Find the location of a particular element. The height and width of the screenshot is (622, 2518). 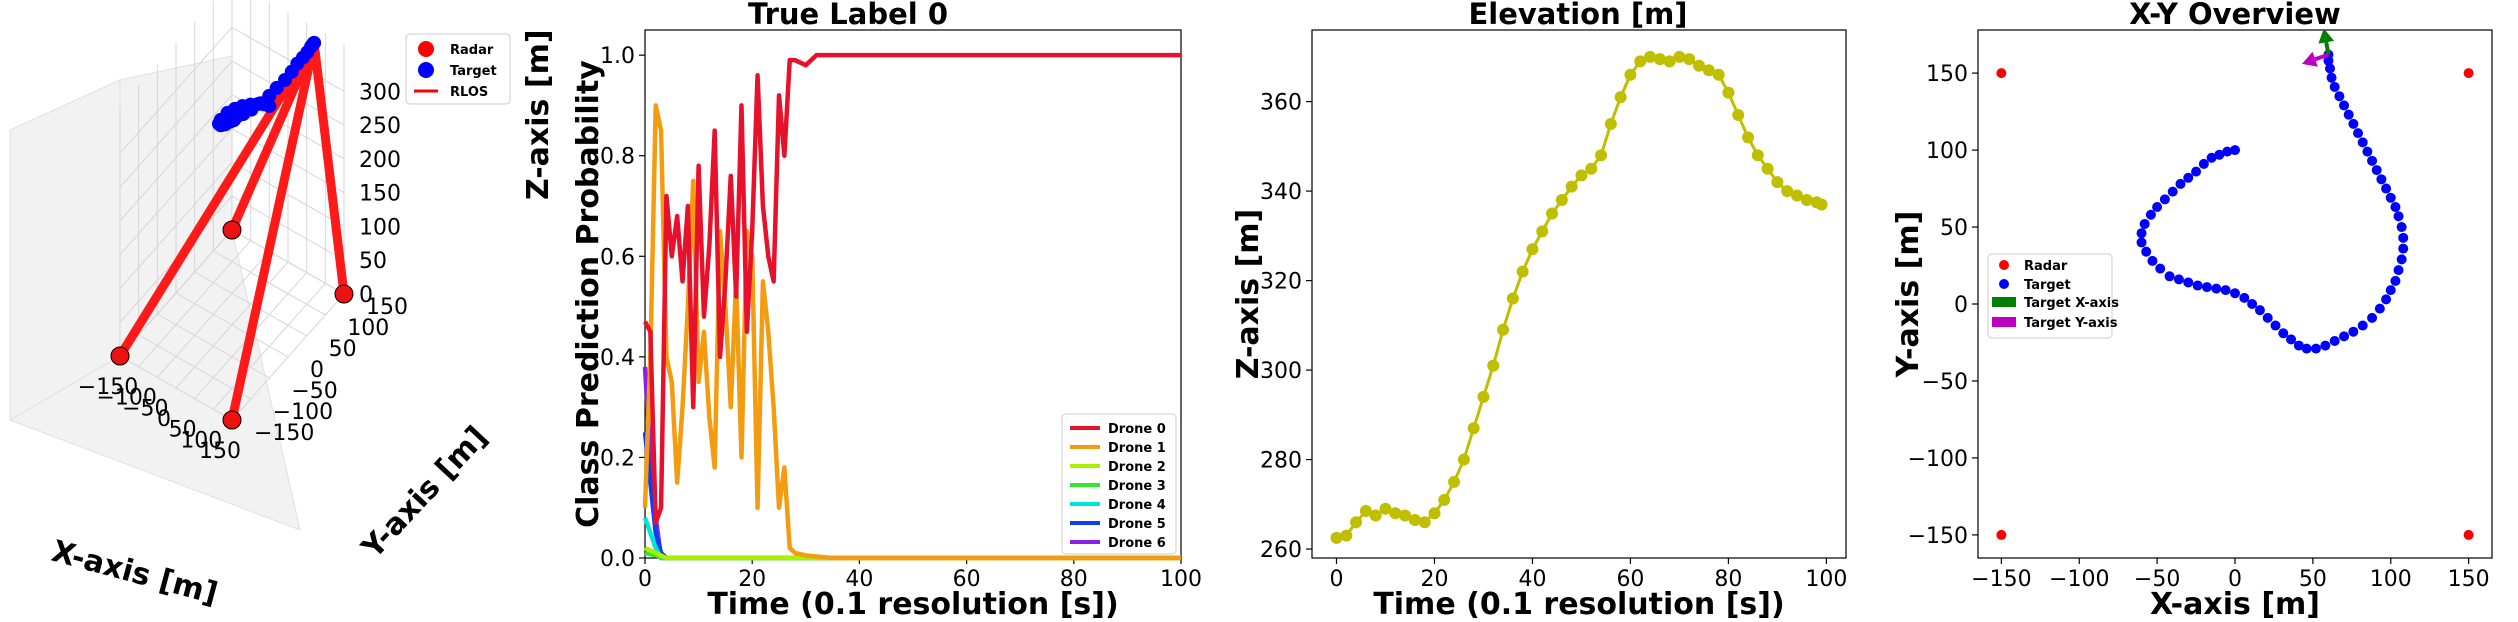

legend-label-drone-4: Drone 4 is located at coordinates (1137, 505).